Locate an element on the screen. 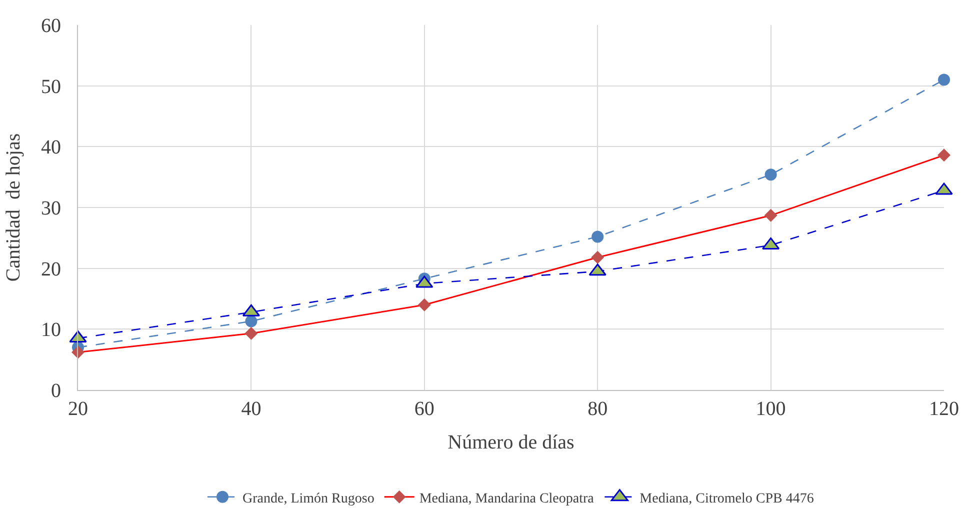 The width and height of the screenshot is (971, 525). x-axis-title: Número de días is located at coordinates (511, 443).